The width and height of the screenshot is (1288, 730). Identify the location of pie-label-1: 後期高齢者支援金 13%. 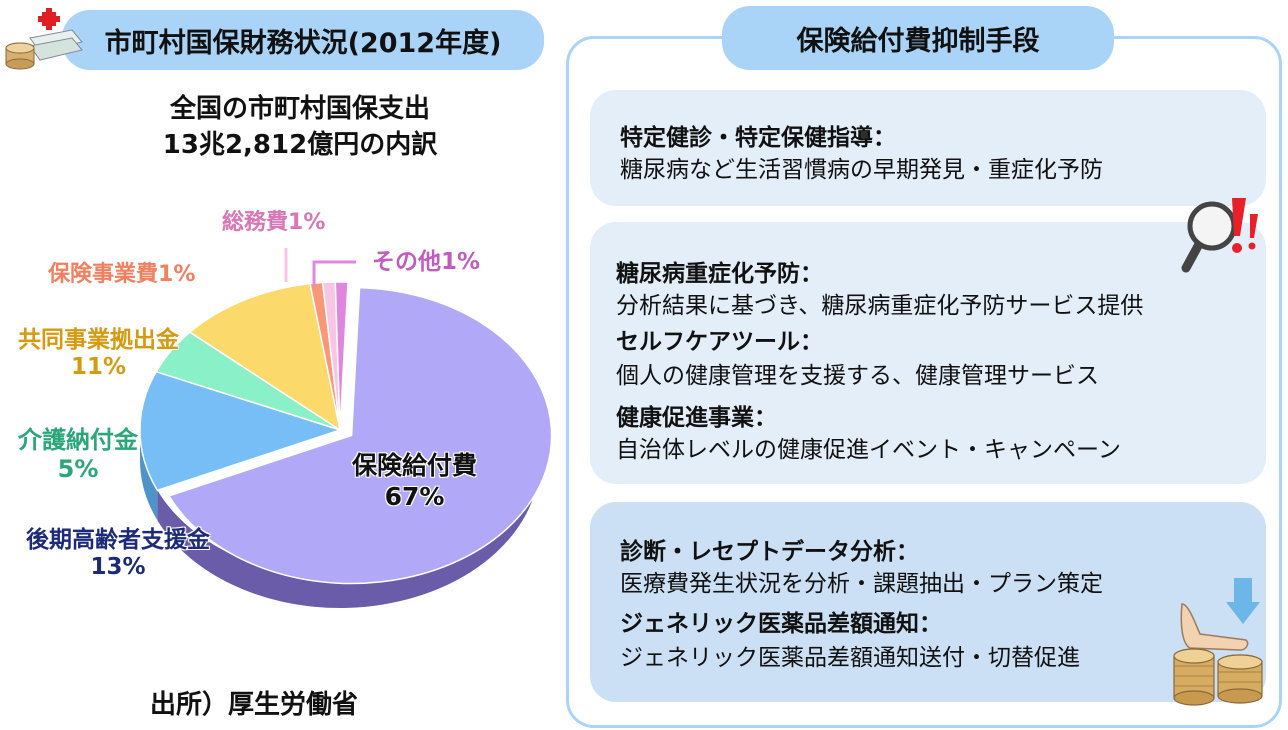
(118, 550).